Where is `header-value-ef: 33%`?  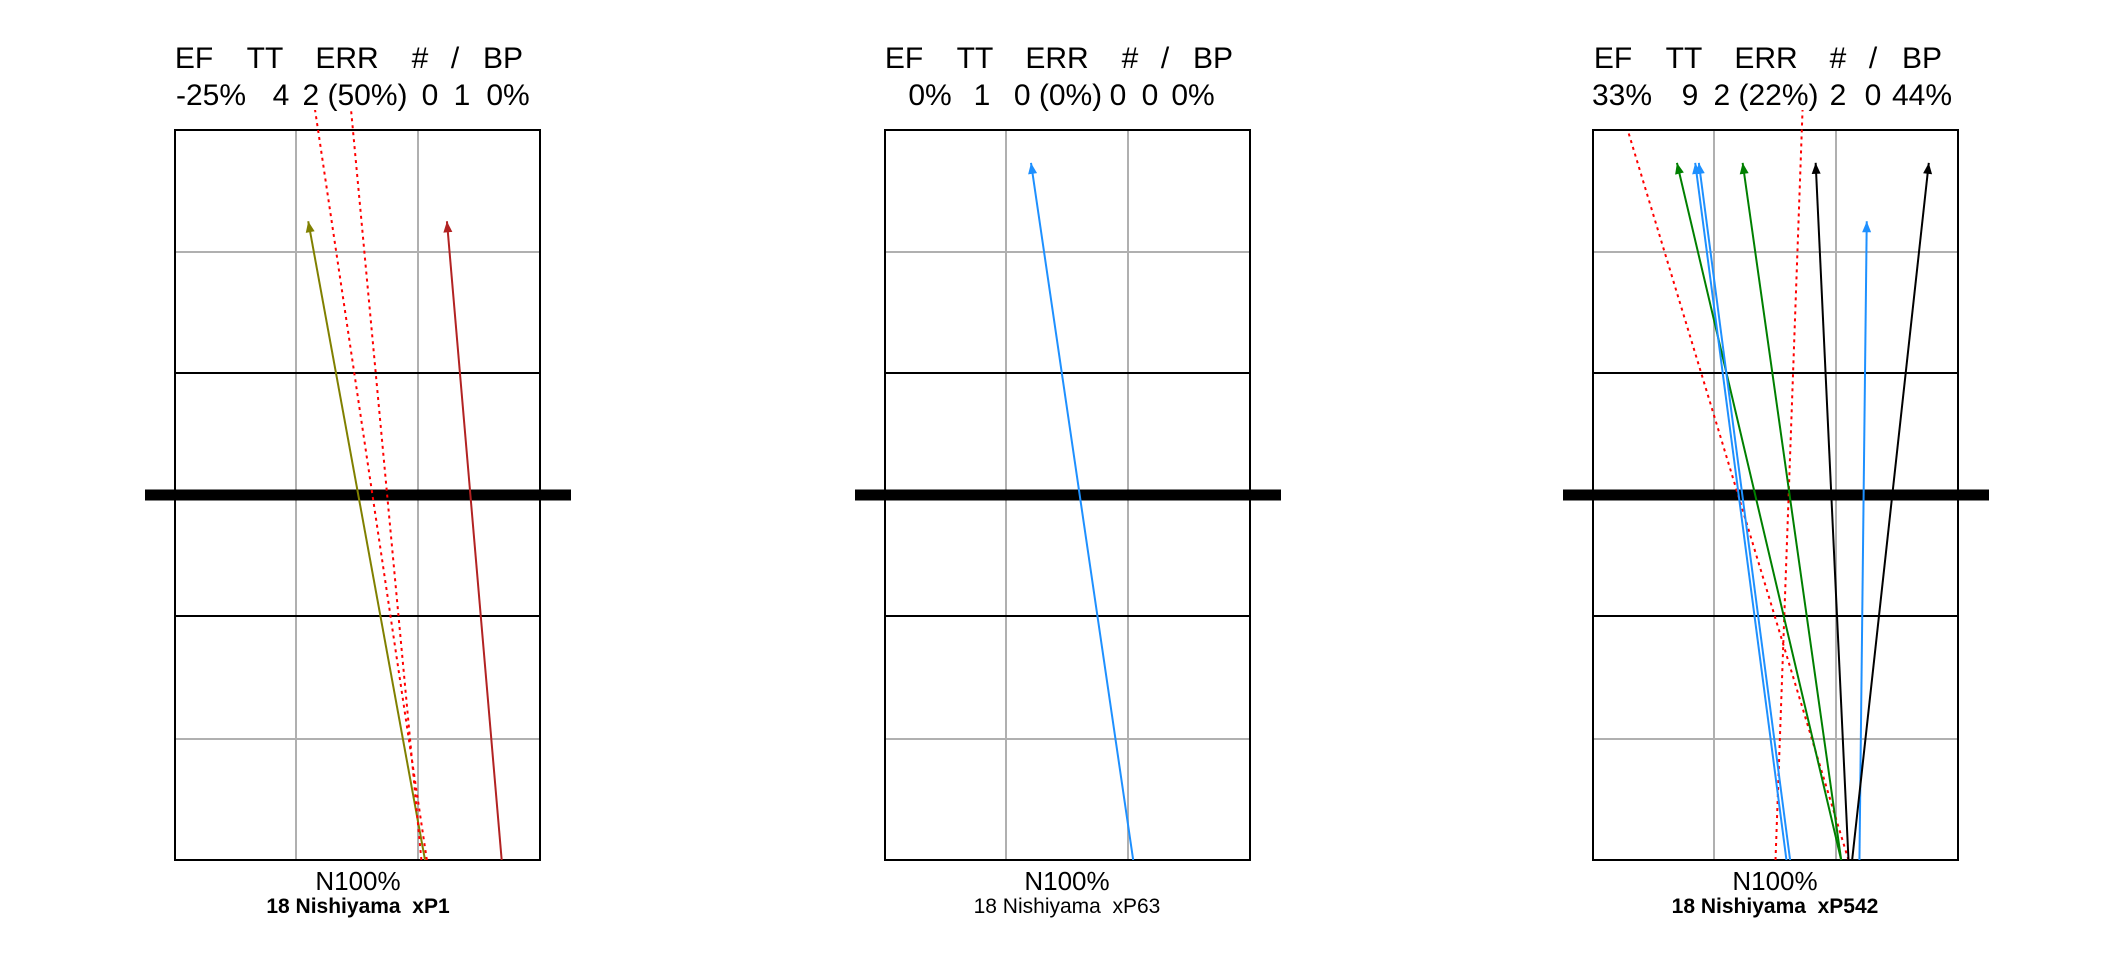 header-value-ef: 33% is located at coordinates (1622, 95).